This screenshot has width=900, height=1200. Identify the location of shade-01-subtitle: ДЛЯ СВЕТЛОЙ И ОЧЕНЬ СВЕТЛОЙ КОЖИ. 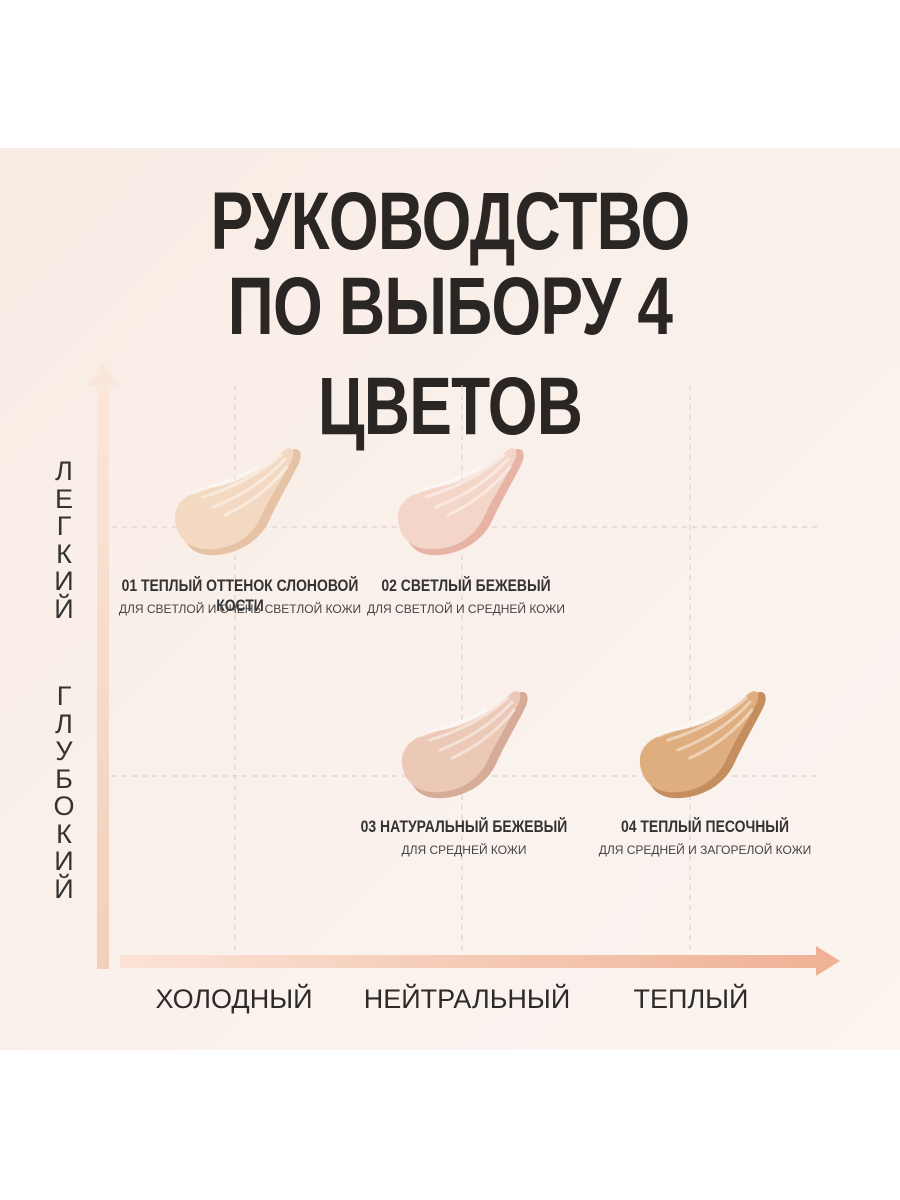
(240, 609).